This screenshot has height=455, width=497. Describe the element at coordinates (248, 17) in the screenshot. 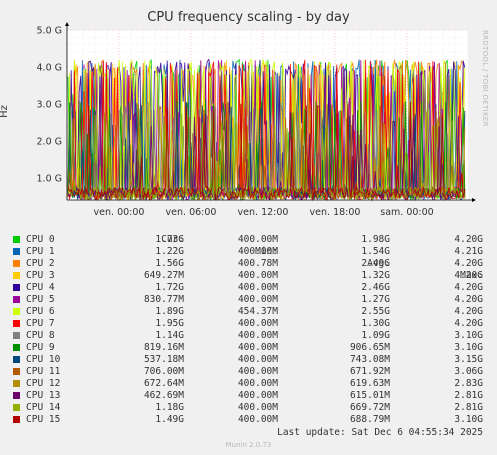

I see `chart-title: CPU frequency scaling - by day` at that location.